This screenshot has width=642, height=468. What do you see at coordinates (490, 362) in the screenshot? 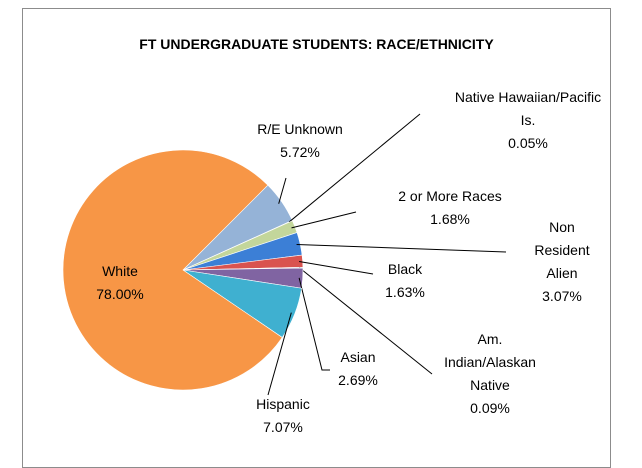
I see `category-label: Am. Indian/Alaskan Native` at bounding box center [490, 362].